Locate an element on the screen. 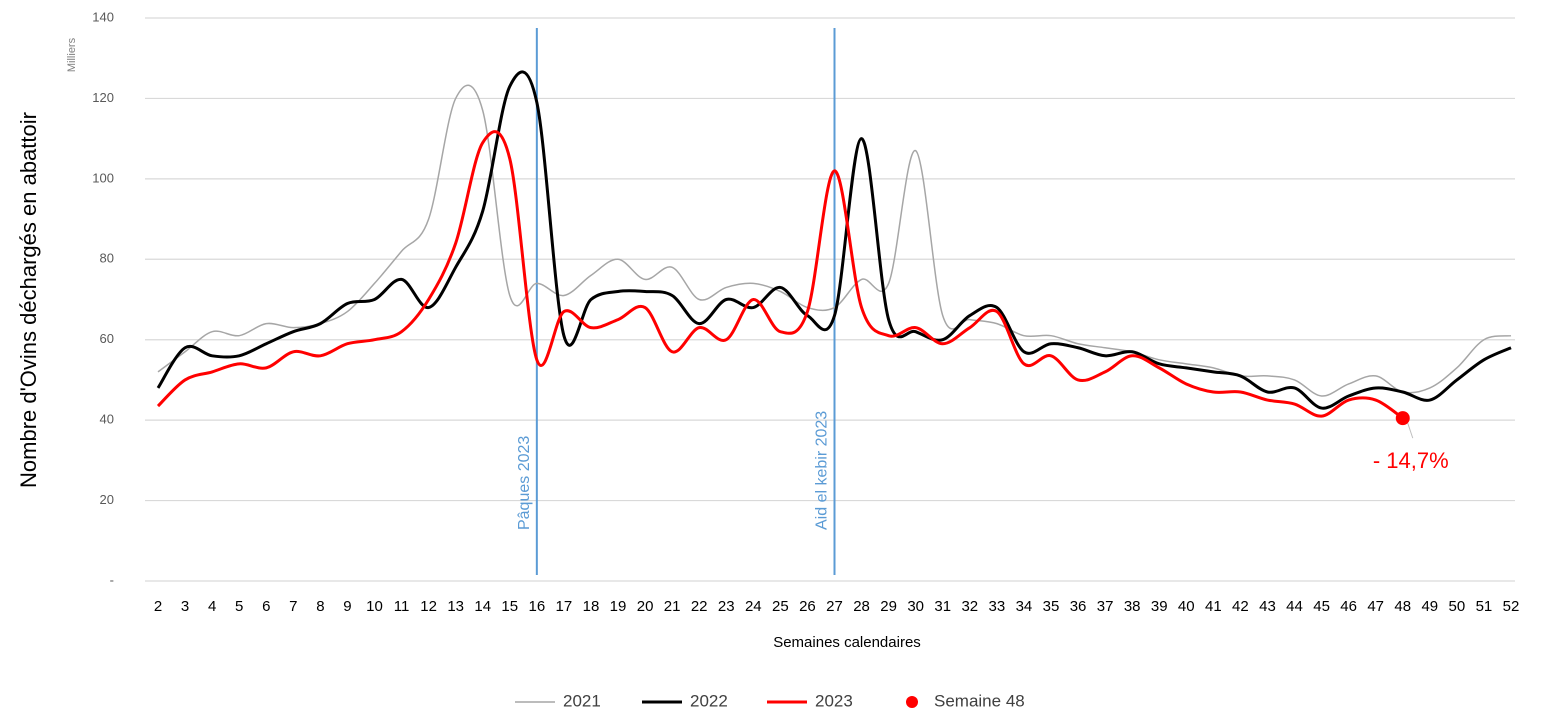  x-tick-label: 26 is located at coordinates (807, 606).